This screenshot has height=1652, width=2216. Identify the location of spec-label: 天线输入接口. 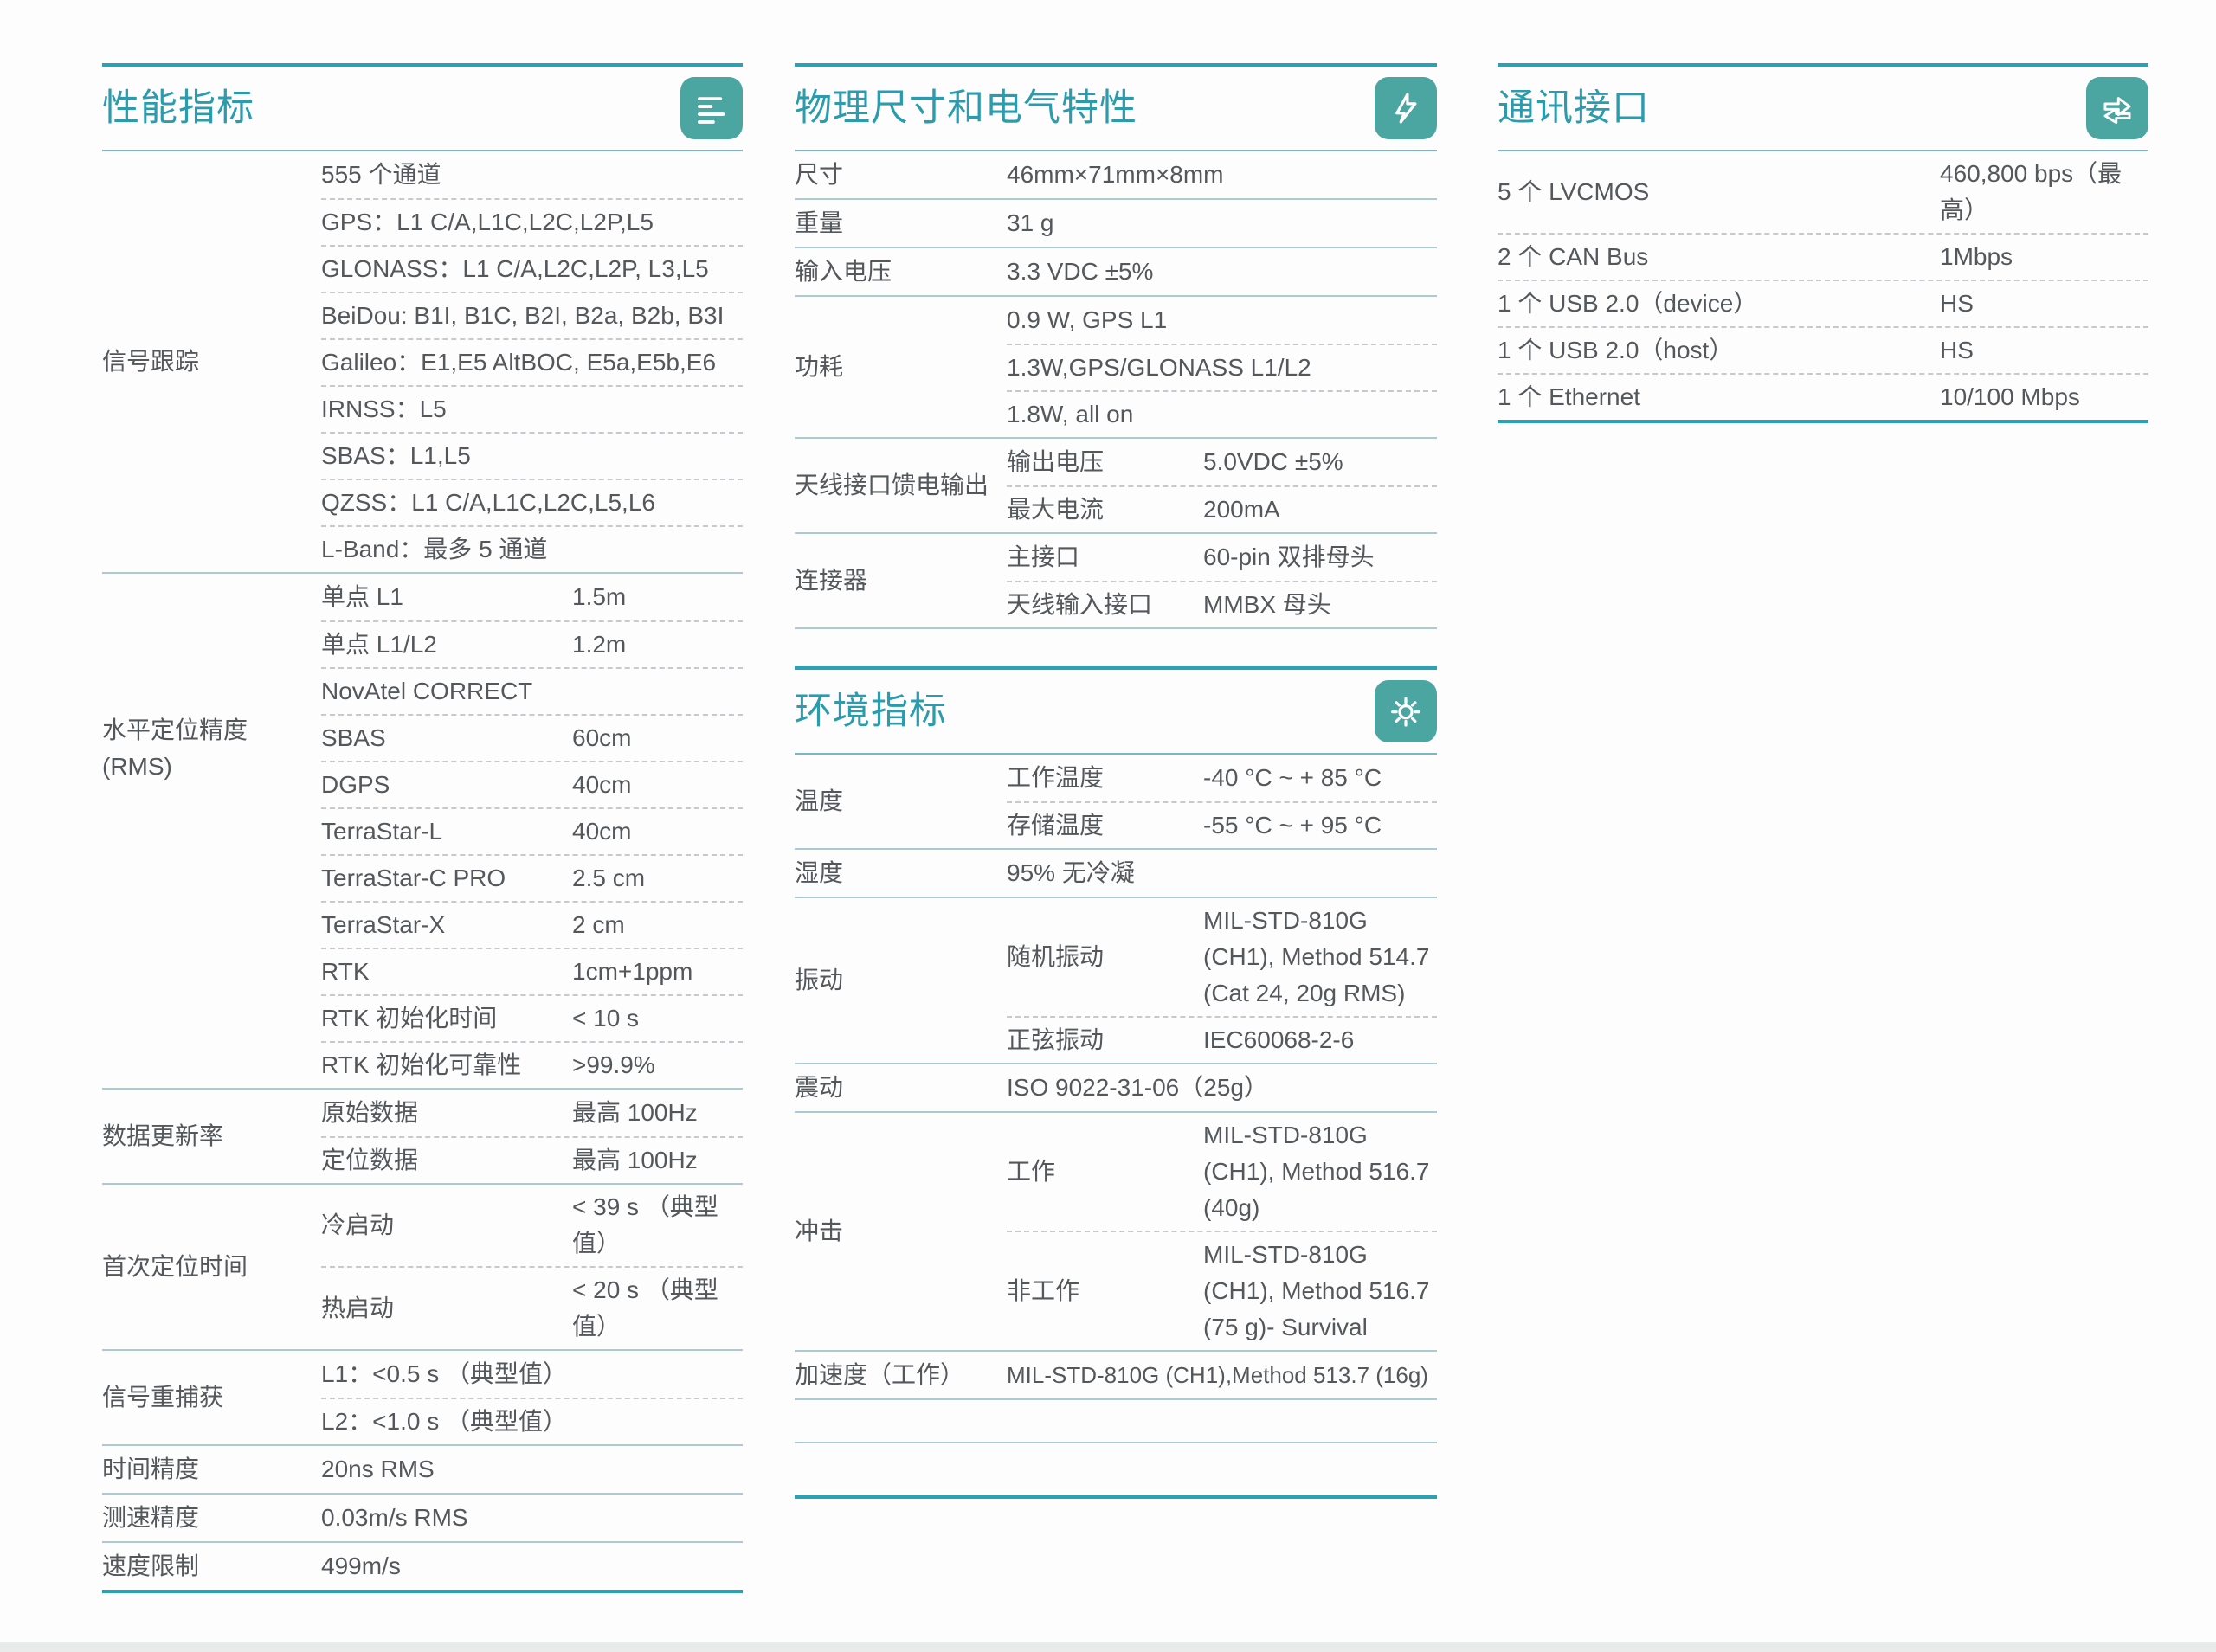
(1080, 604).